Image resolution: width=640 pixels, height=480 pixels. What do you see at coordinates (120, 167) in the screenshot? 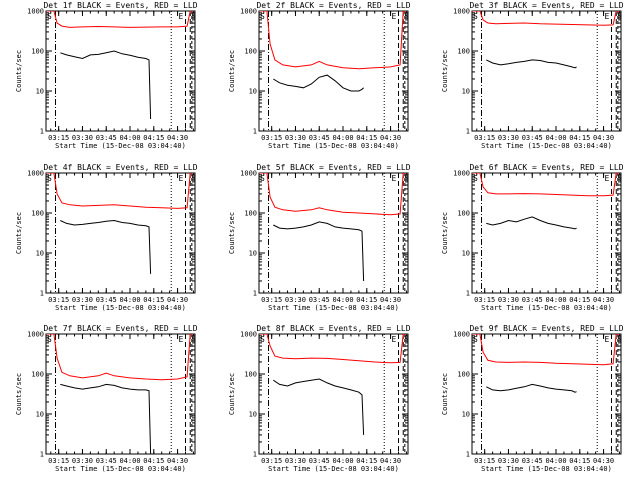
I see `panel-title: Det 4f BLACK = Events, RED = LLD` at bounding box center [120, 167].